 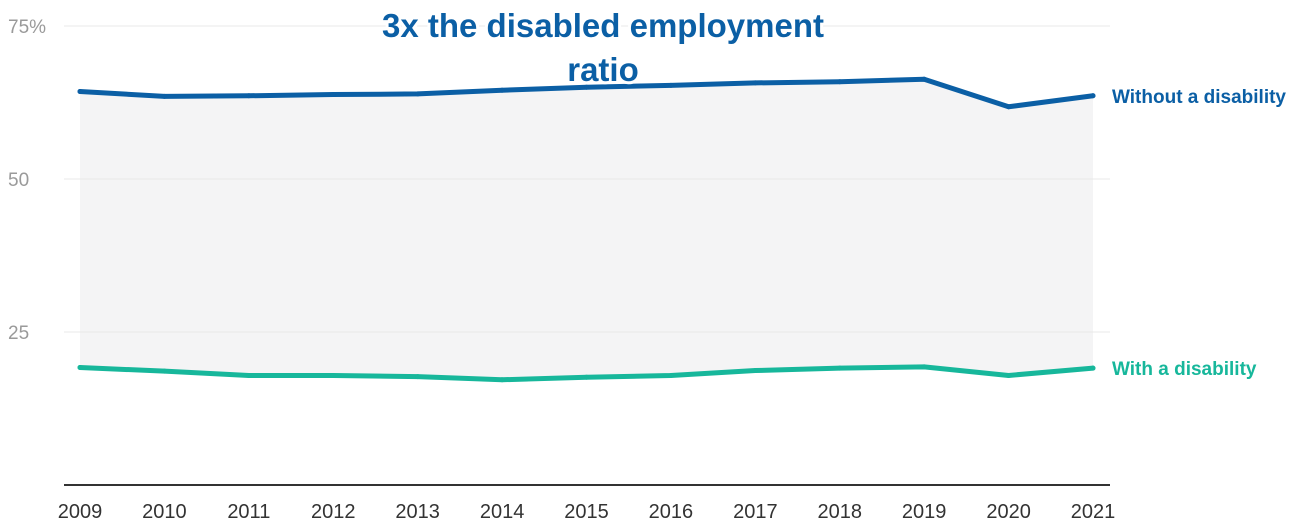 I want to click on x-tick-label: 2012, so click(x=333, y=510).